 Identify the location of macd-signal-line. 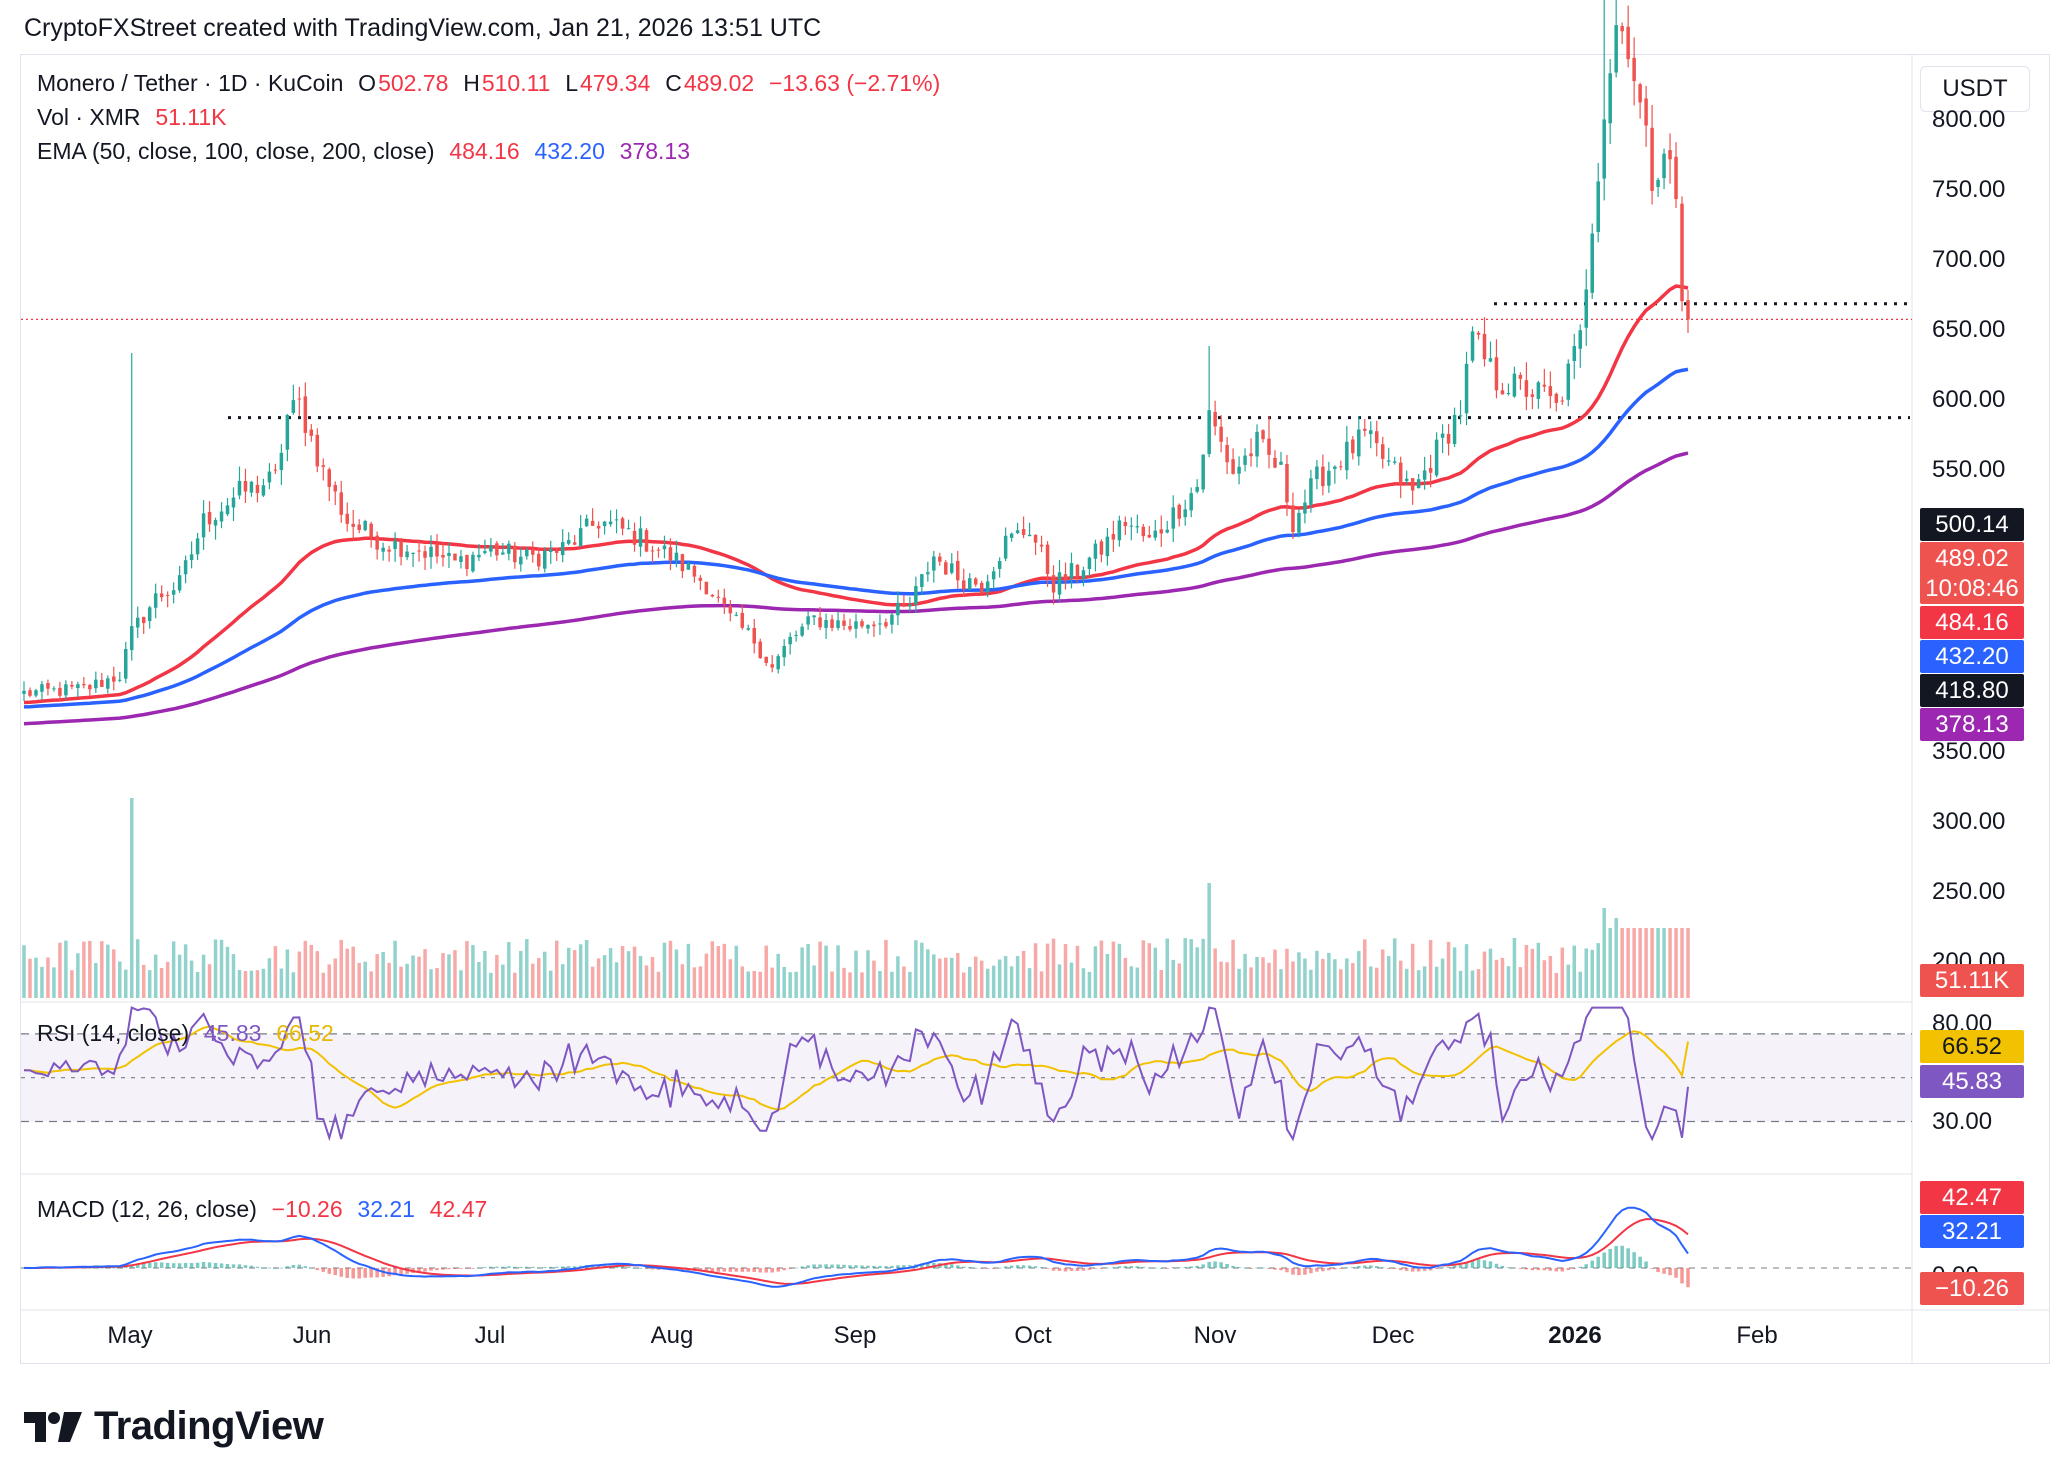
(856, 1251).